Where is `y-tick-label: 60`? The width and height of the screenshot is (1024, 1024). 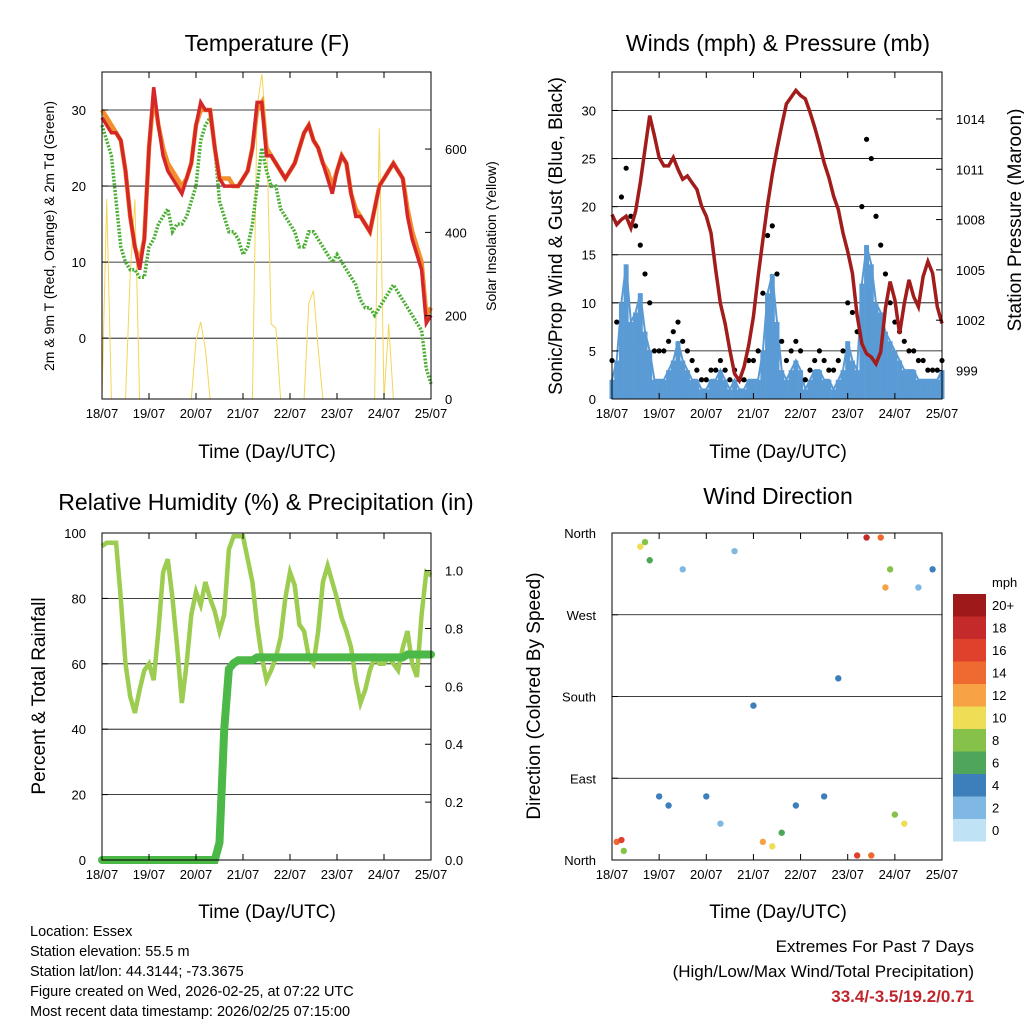
y-tick-label: 60 is located at coordinates (79, 664).